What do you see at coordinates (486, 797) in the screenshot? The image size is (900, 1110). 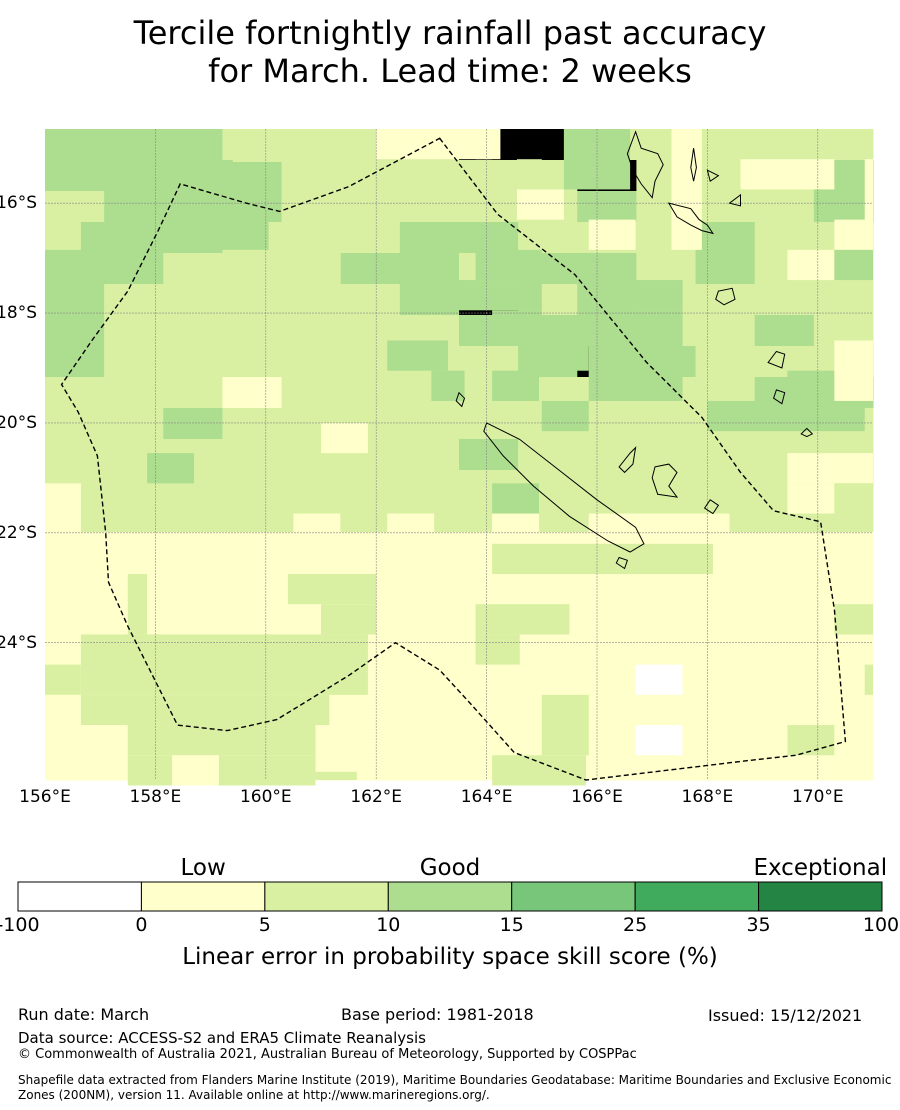 I see `longitude-label: 164°E` at bounding box center [486, 797].